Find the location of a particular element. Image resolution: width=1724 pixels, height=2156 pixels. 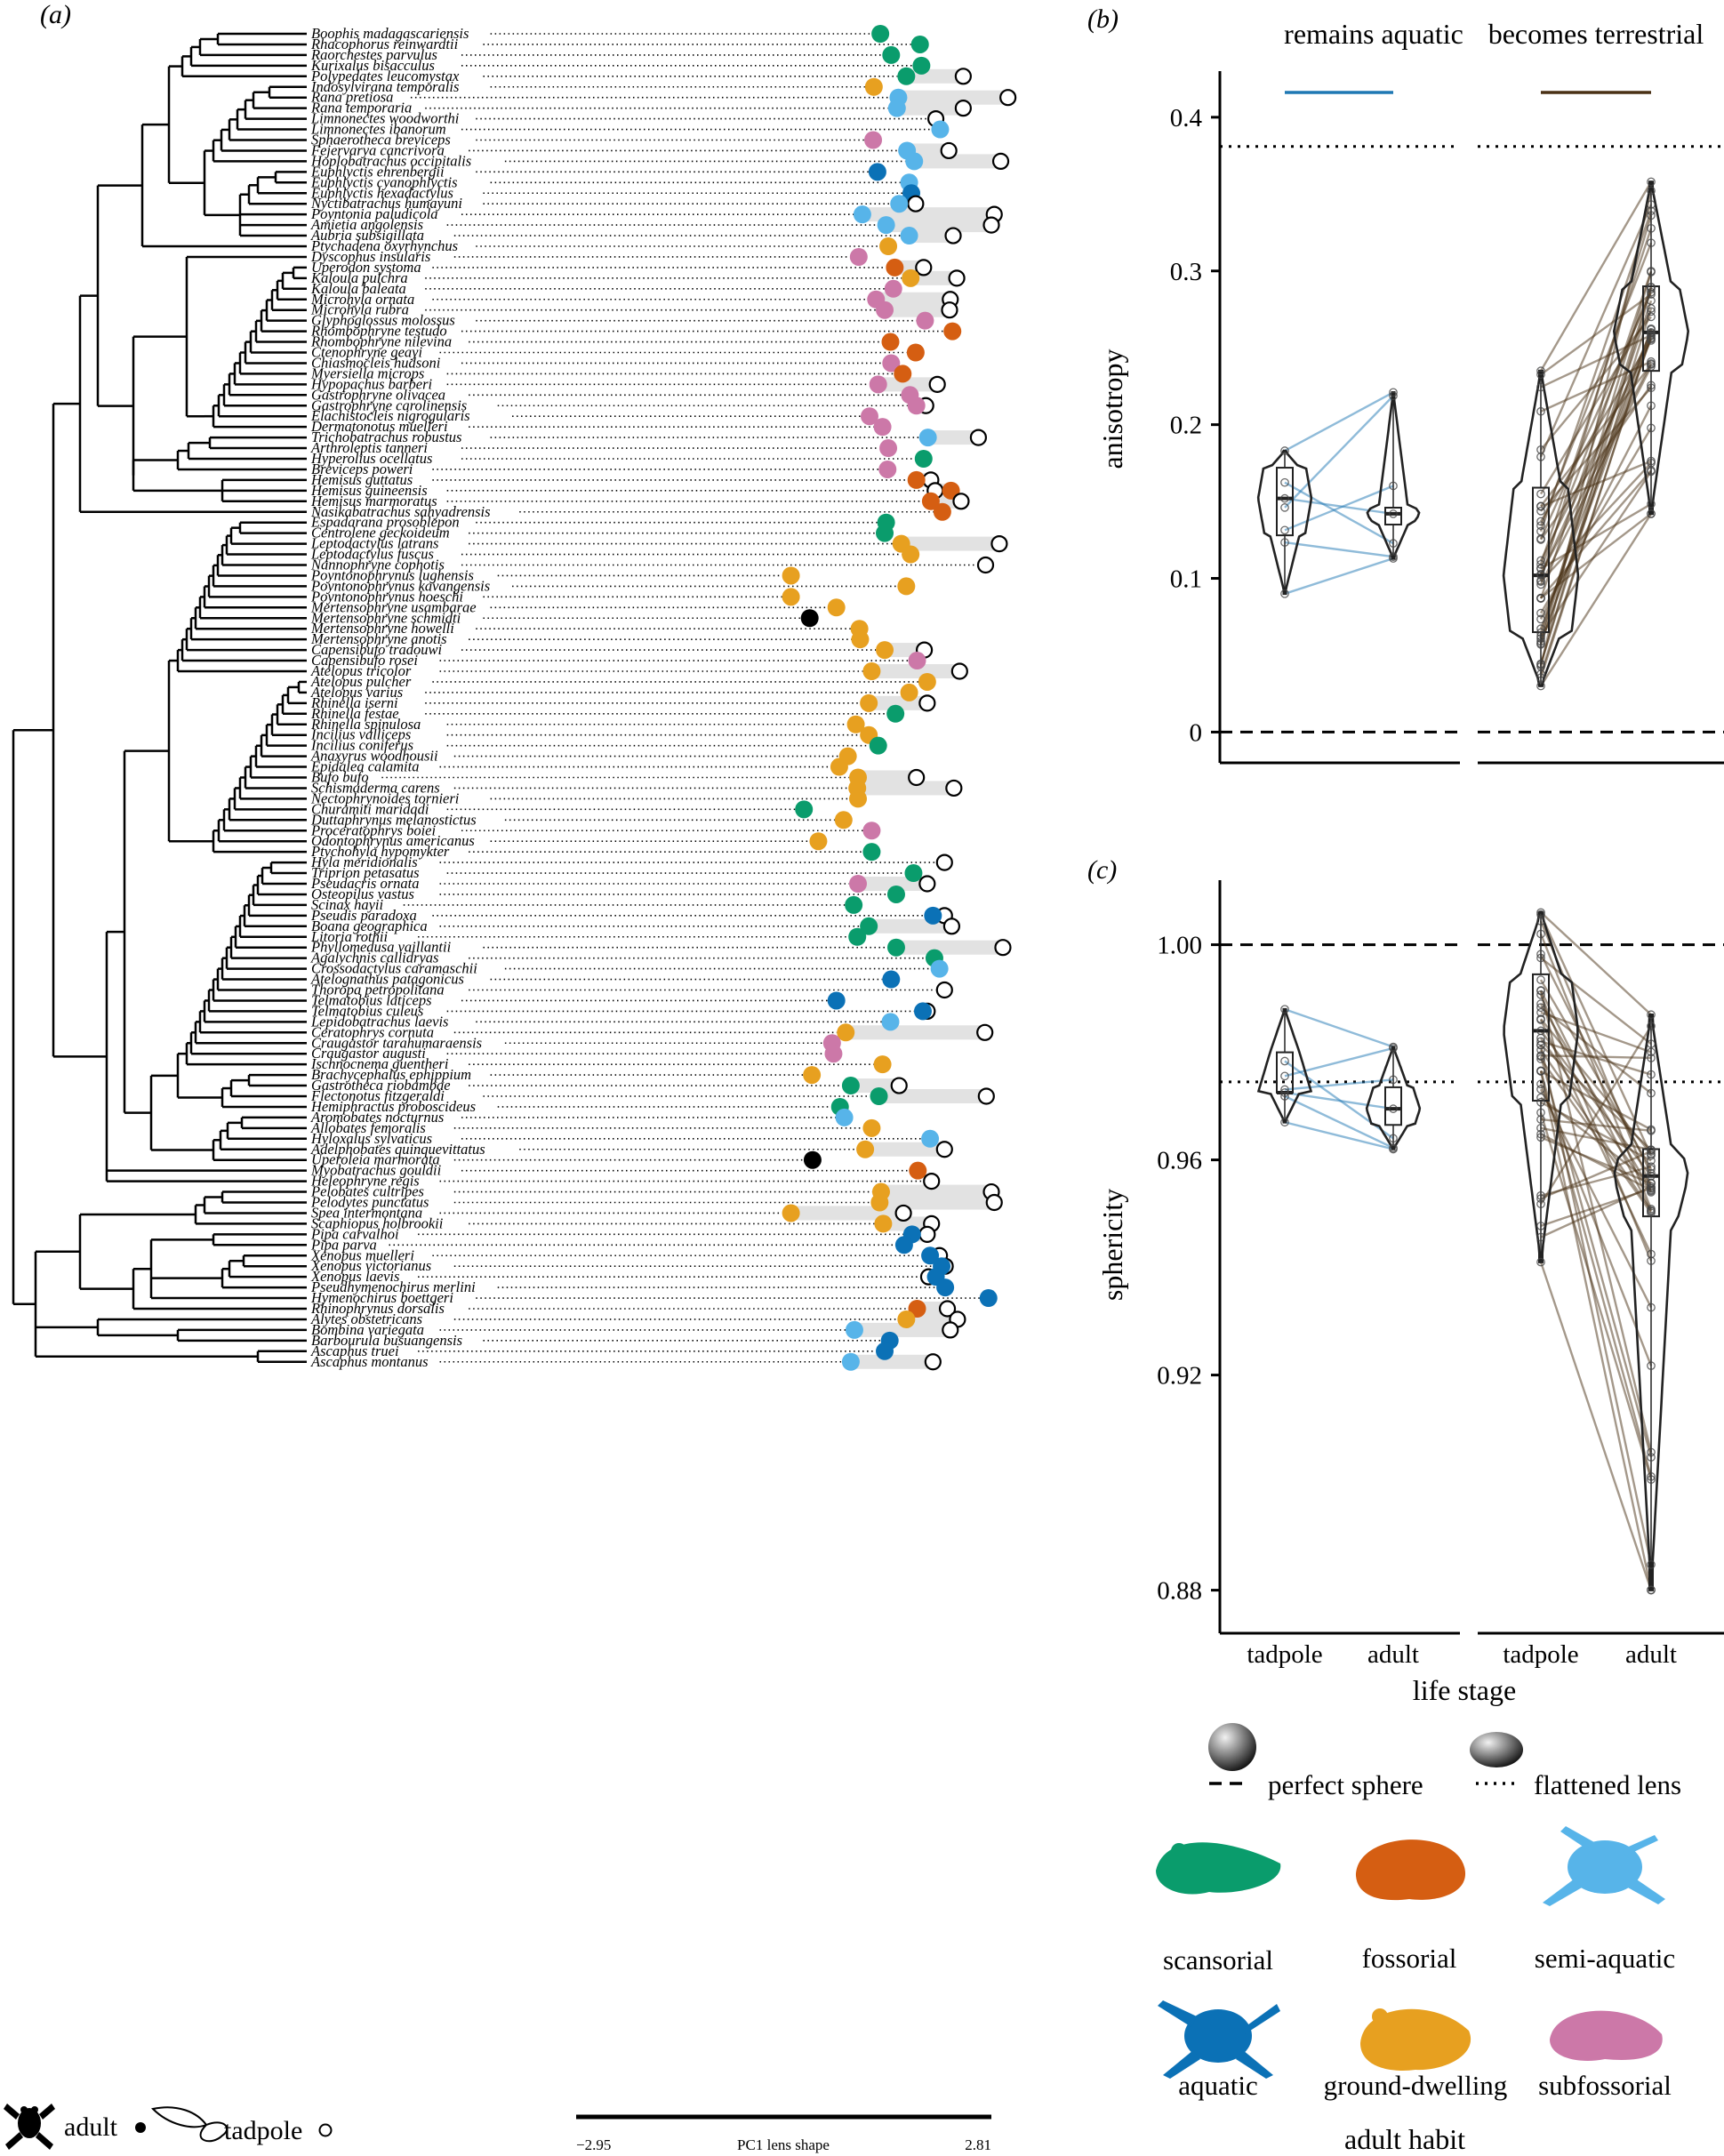

violin-outline is located at coordinates (1541, 528).